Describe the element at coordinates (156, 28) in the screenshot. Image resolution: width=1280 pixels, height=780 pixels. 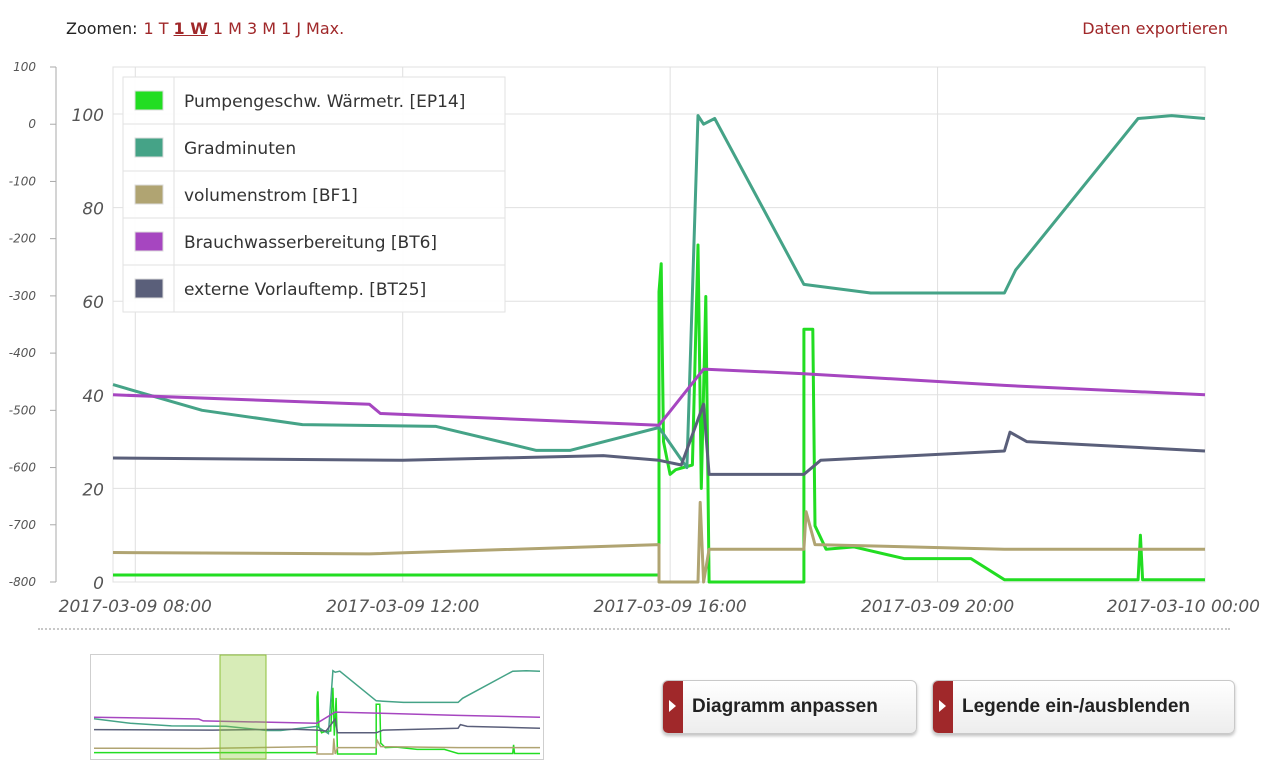
I see `zoom-option-1-t: 1 T` at that location.